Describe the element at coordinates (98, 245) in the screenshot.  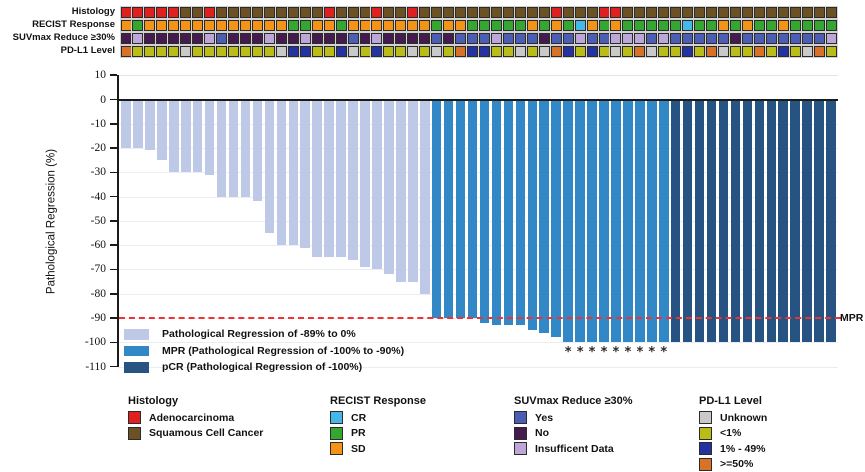
I see `y-tick-label: -60` at that location.